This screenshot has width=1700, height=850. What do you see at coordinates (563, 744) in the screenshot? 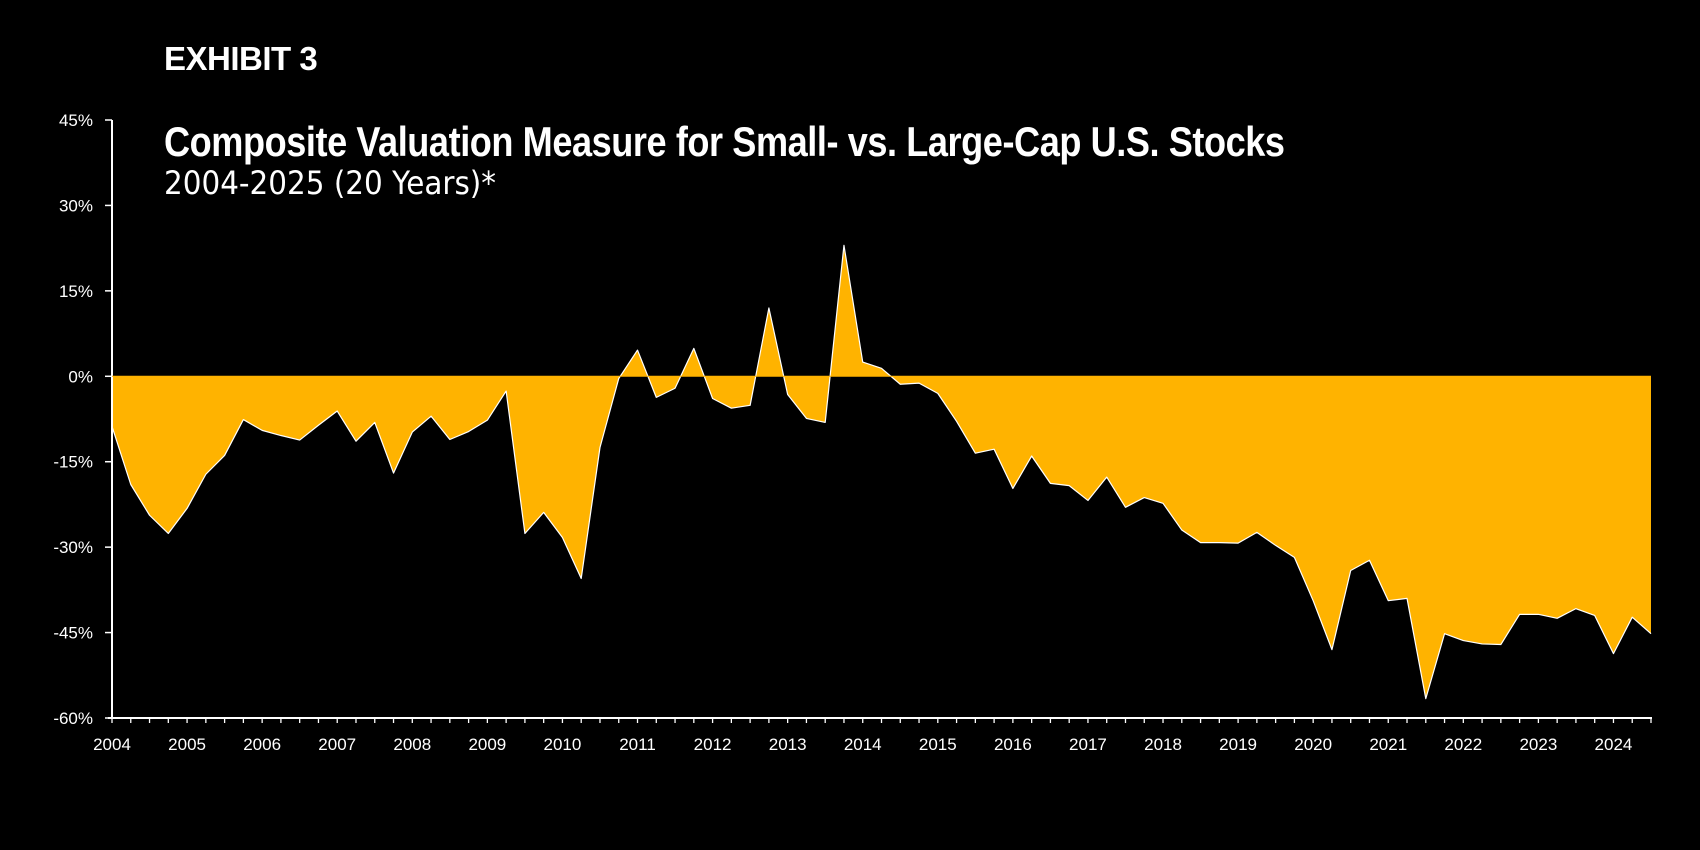
I see `x-tick-label: 2010` at bounding box center [563, 744].